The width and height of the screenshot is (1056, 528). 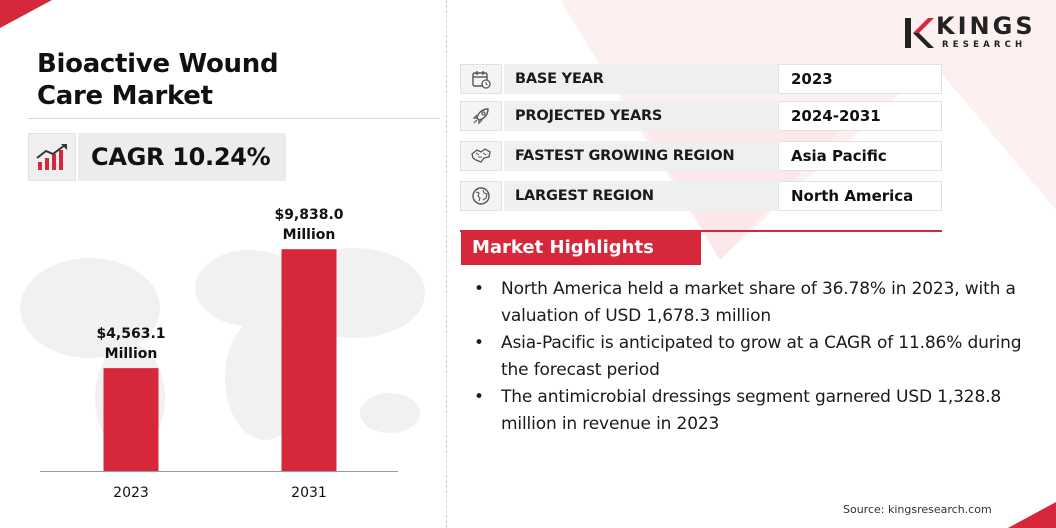 I want to click on logo-research-text: RESEARCH, so click(x=984, y=45).